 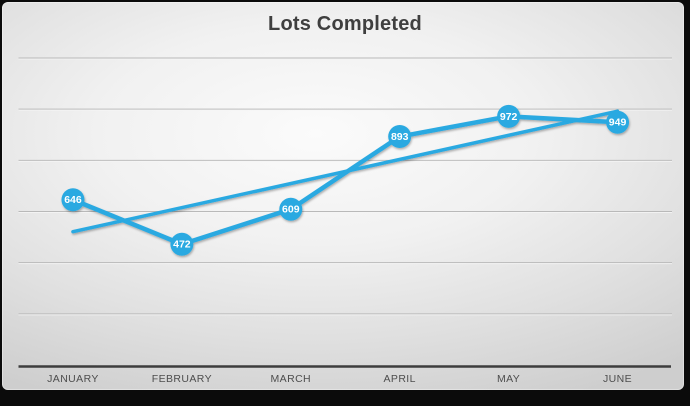 I want to click on x-axis-label: JUNE, so click(x=617, y=379).